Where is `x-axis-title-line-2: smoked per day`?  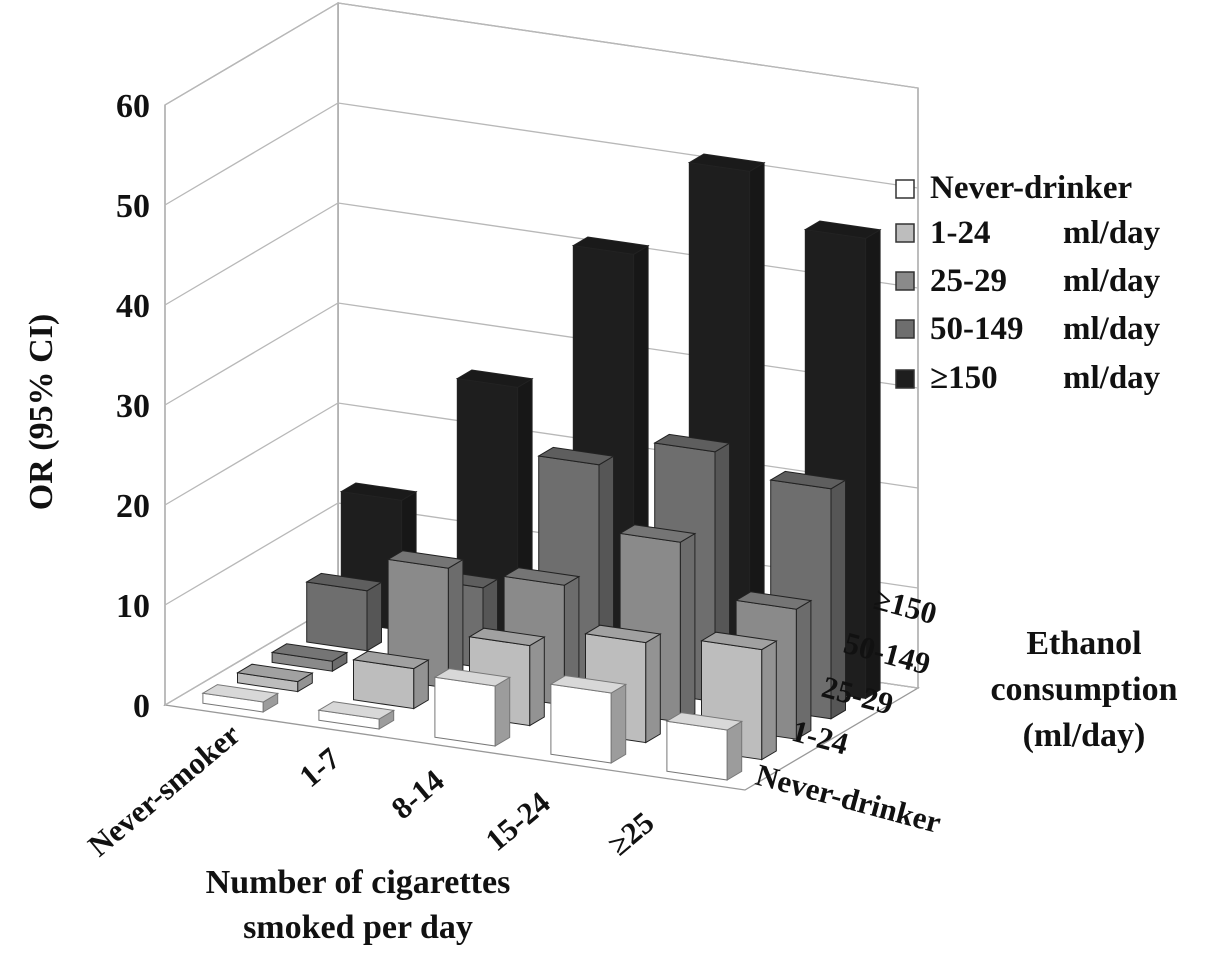
x-axis-title-line-2: smoked per day is located at coordinates (358, 927).